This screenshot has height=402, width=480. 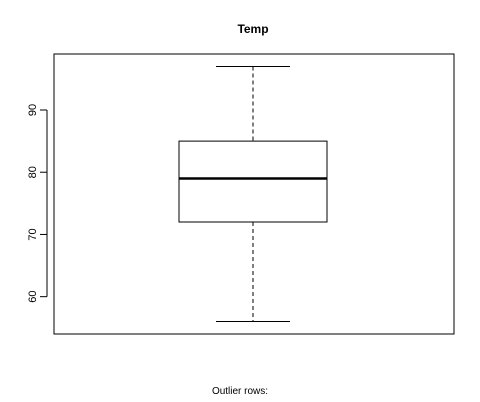 What do you see at coordinates (37, 203) in the screenshot?
I see `y-axis: 60 70 80 90` at bounding box center [37, 203].